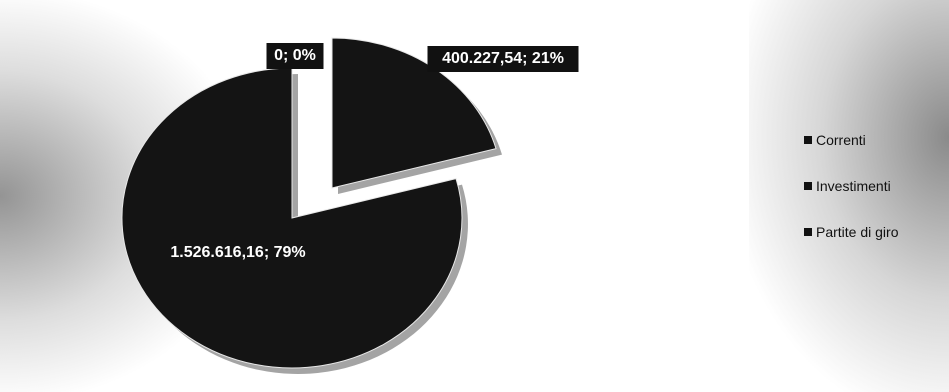 The image size is (949, 392). I want to click on label-partite-di-giro-box, so click(295, 56).